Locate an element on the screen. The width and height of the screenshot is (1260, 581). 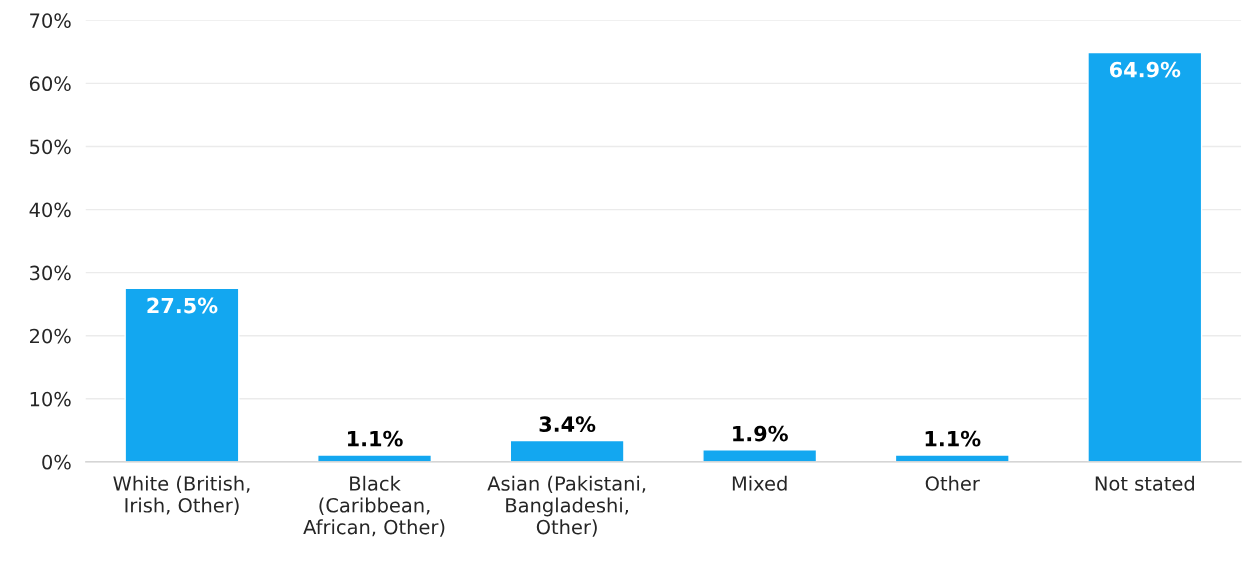
y-tick-label: 10% is located at coordinates (50, 399).